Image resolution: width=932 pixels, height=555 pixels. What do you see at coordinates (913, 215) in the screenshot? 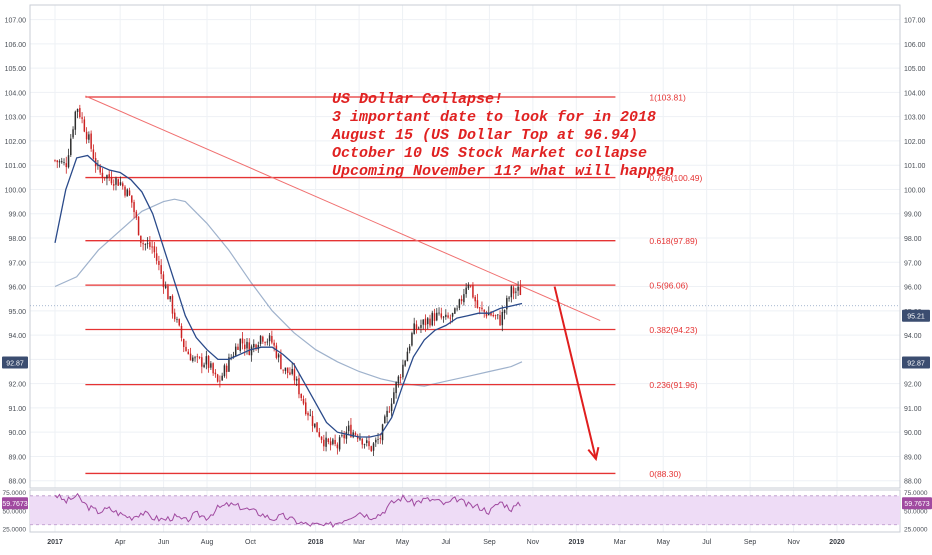
I see `y-tick-right: 99.00` at bounding box center [913, 215].